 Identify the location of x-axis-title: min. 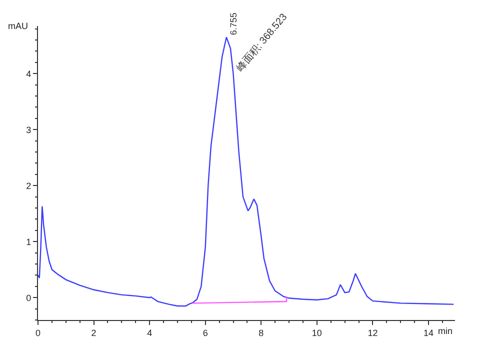
(445, 331).